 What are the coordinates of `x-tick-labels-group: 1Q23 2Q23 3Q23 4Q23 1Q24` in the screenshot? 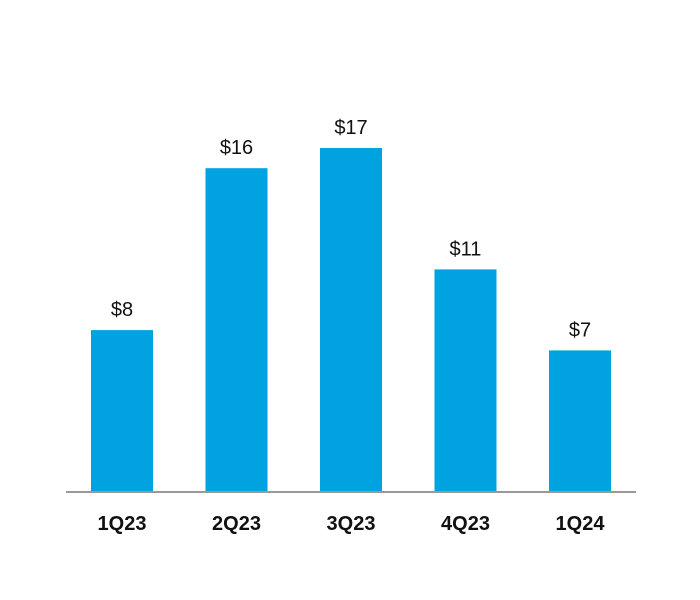 It's located at (352, 524).